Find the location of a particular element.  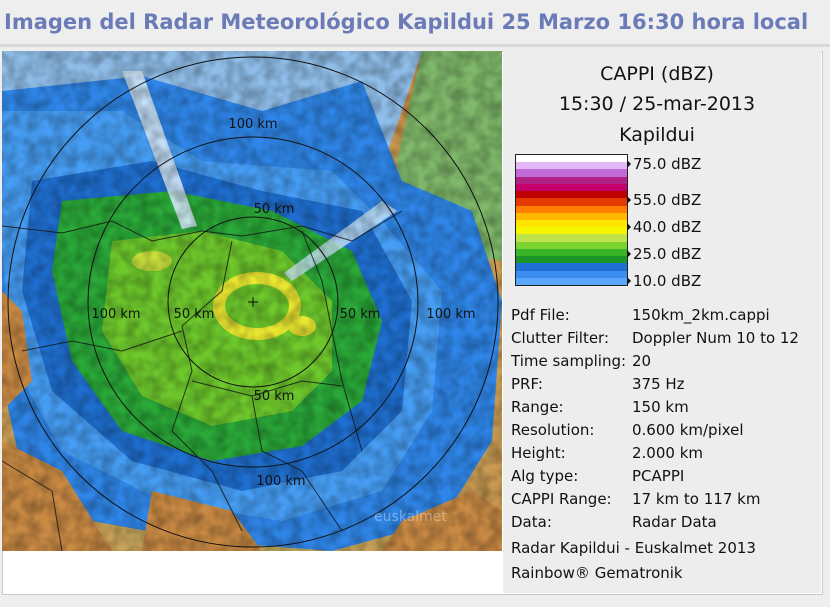

range-label-s100: 100 km is located at coordinates (280, 481).